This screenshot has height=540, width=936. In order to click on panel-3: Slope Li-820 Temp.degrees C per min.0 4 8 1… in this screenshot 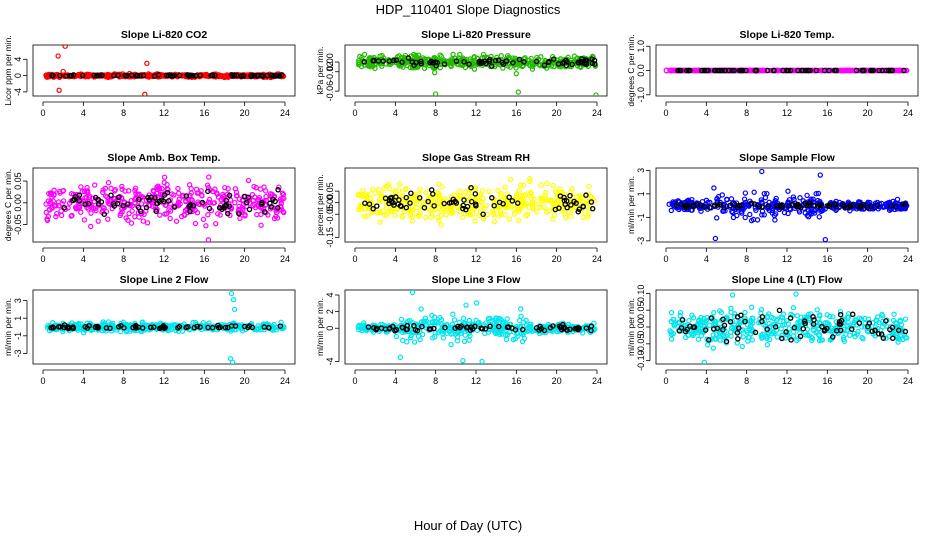, I will do `click(772, 73)`.